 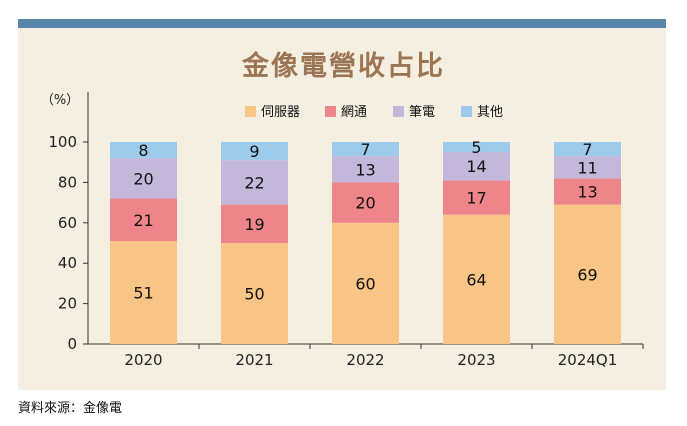 I want to click on data-label: 14, so click(x=476, y=166).